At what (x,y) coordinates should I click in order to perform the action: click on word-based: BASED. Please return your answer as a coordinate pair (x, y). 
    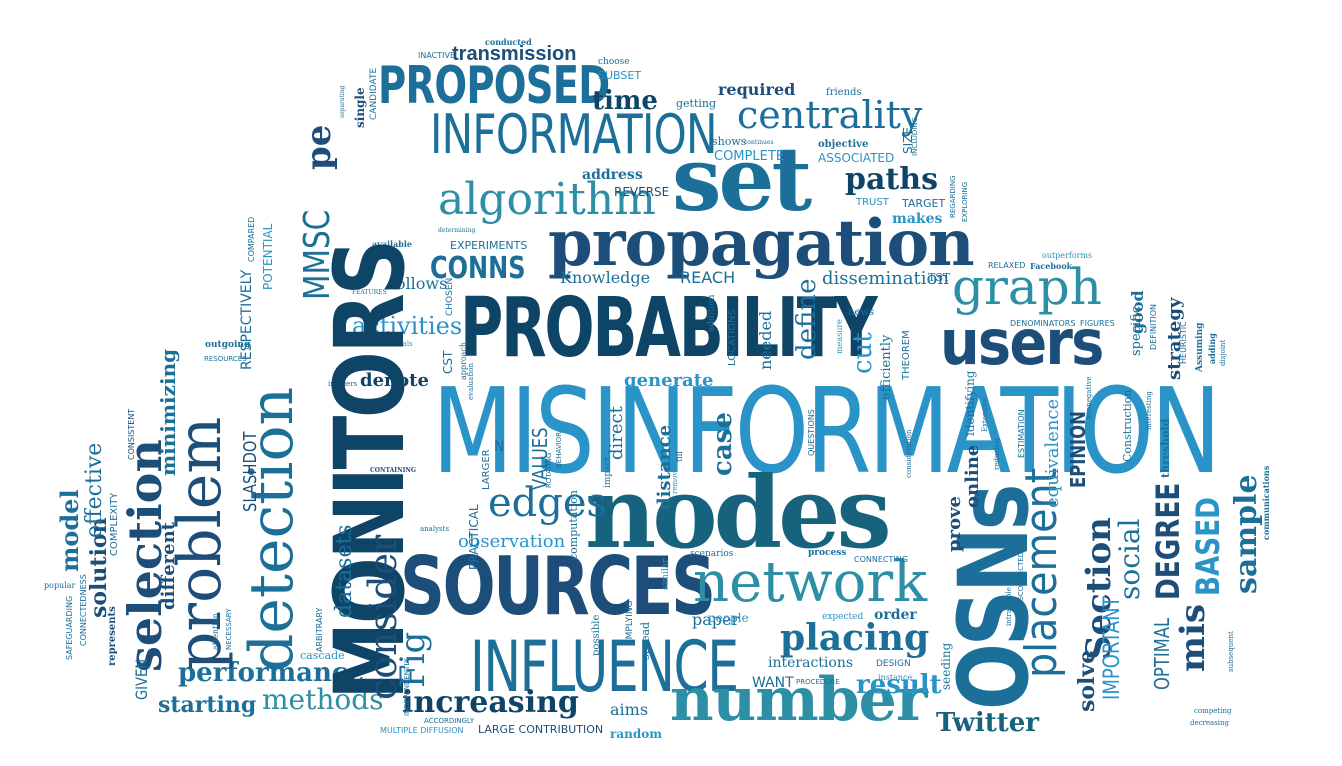
    Looking at the image, I should click on (1208, 546).